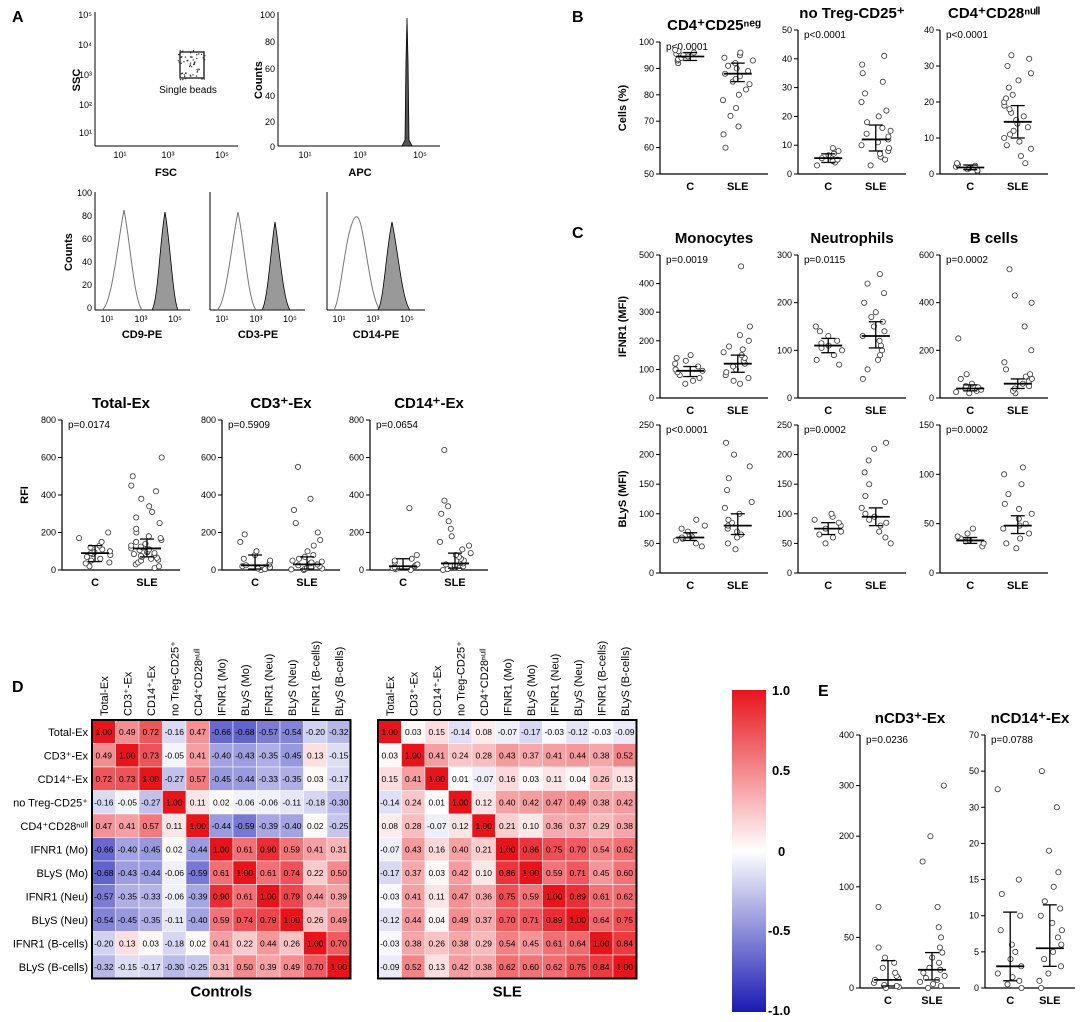 This screenshot has width=1084, height=1022. What do you see at coordinates (359, 155) in the screenshot?
I see `apc-xtick: 10³` at bounding box center [359, 155].